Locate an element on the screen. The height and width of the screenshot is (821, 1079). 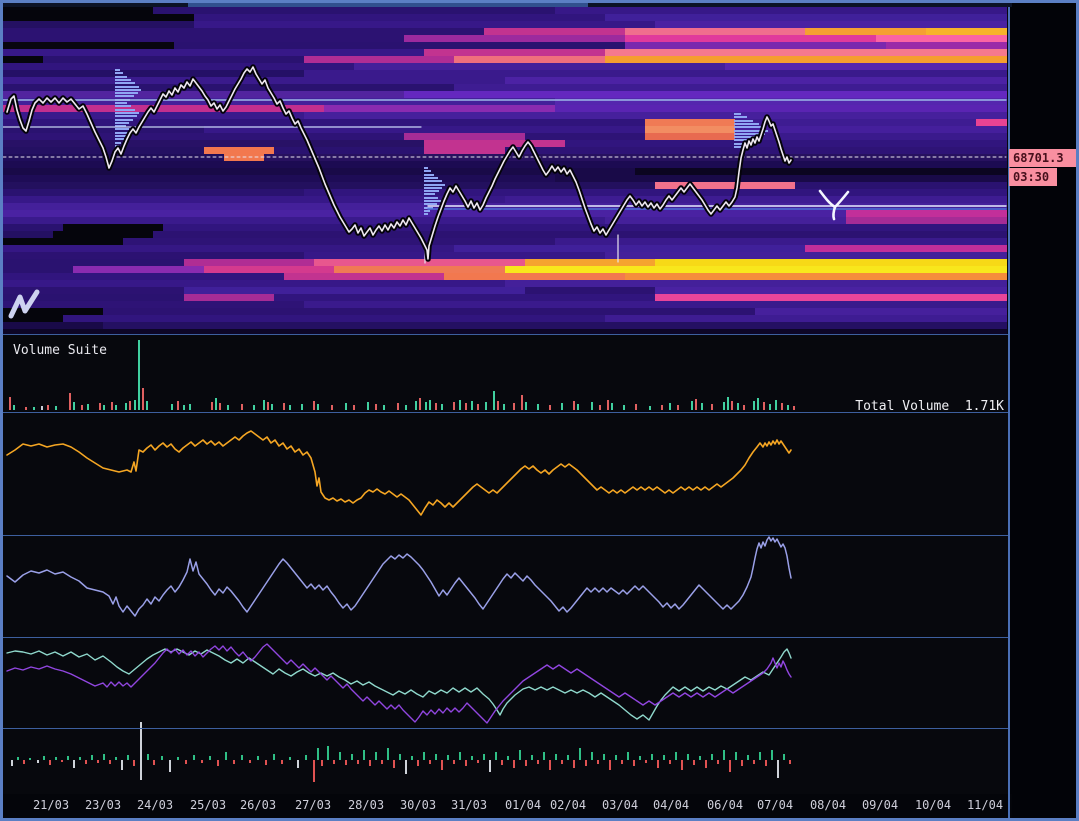
date-tick-label: 10/04 is located at coordinates (933, 805).